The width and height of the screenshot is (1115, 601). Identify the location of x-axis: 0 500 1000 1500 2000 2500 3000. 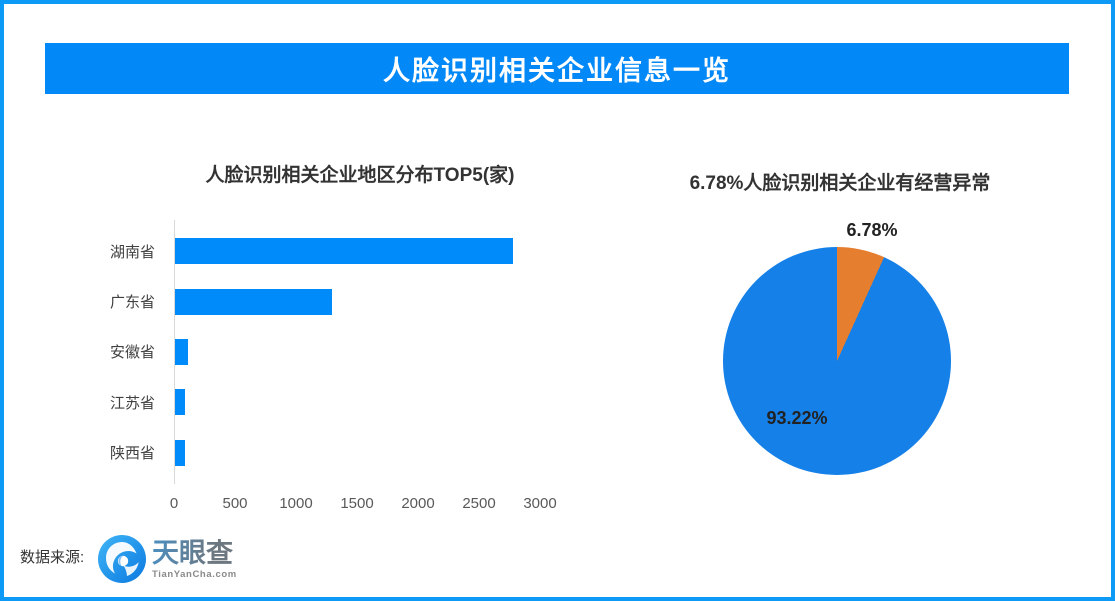
(363, 505).